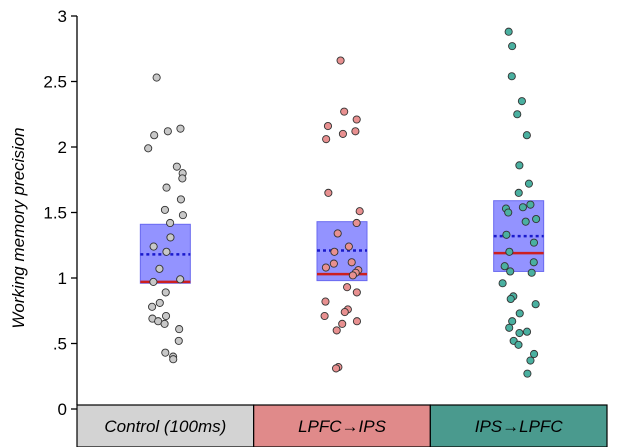 This screenshot has width=619, height=447. Describe the element at coordinates (55, 213) in the screenshot. I see `y-tick-label: 1.5` at that location.